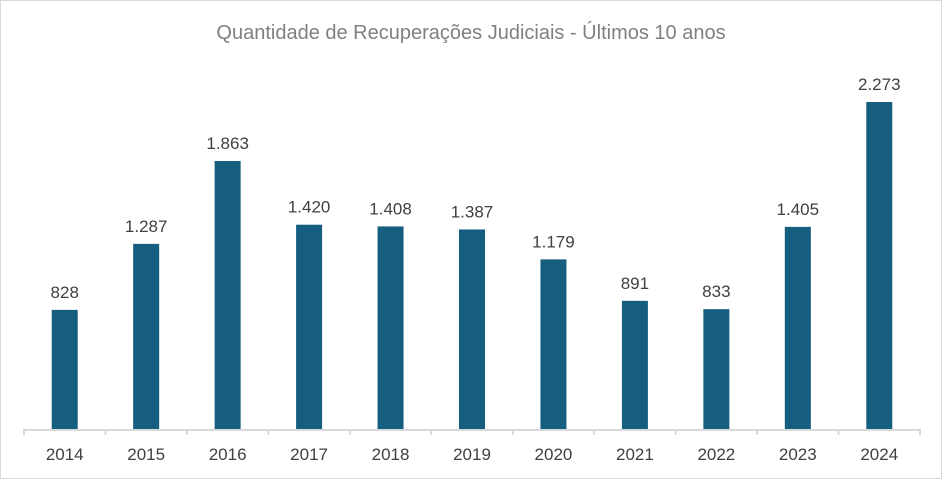 This screenshot has width=942, height=479. Describe the element at coordinates (879, 265) in the screenshot. I see `bar-2024` at that location.